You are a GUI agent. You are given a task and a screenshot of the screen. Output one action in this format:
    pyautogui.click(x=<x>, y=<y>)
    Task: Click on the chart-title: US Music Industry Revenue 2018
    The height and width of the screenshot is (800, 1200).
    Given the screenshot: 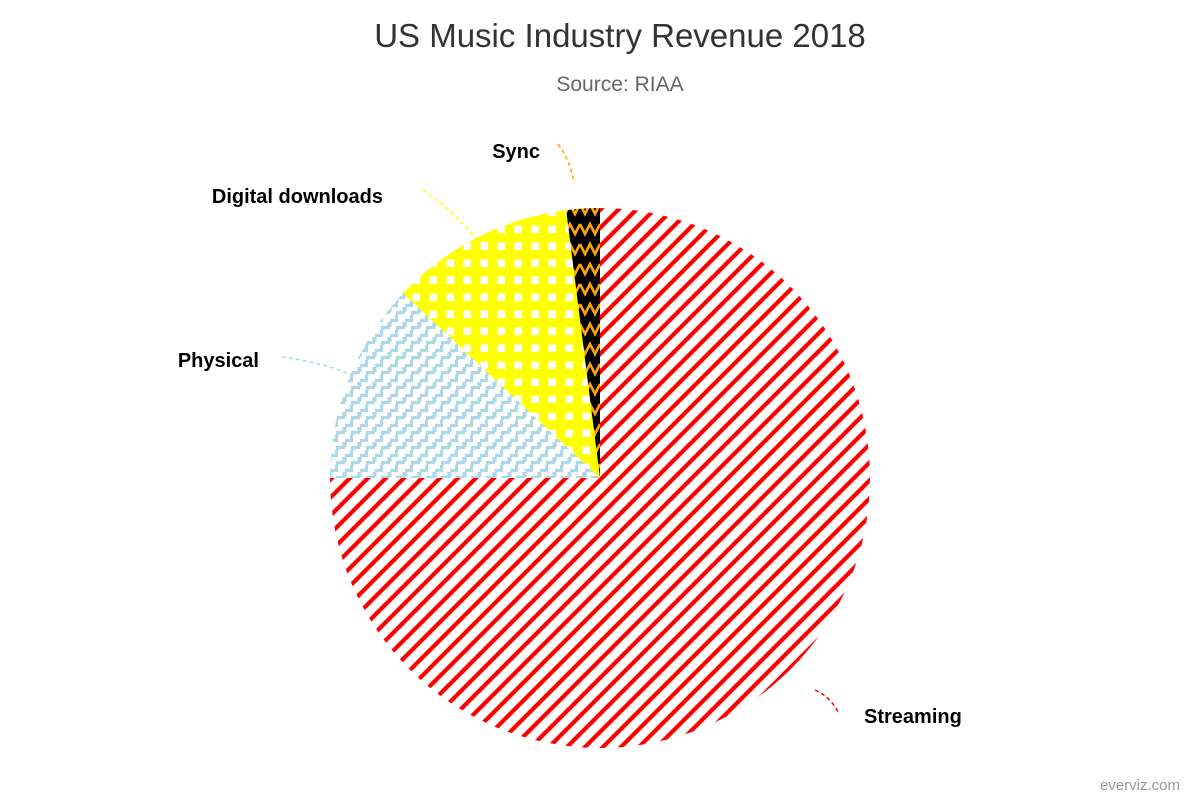 What is the action you would take?
    pyautogui.click(x=620, y=35)
    